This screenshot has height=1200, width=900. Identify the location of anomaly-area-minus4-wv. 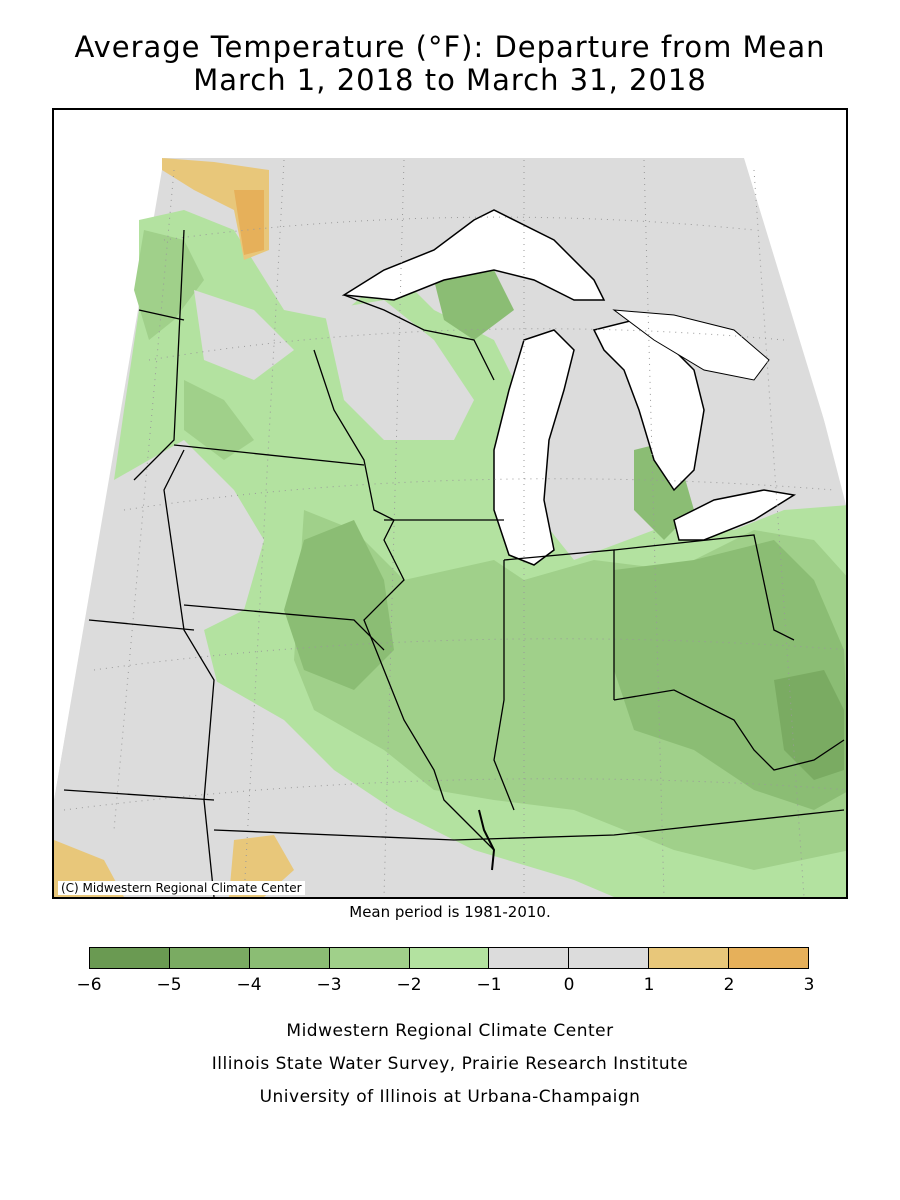
(809, 725).